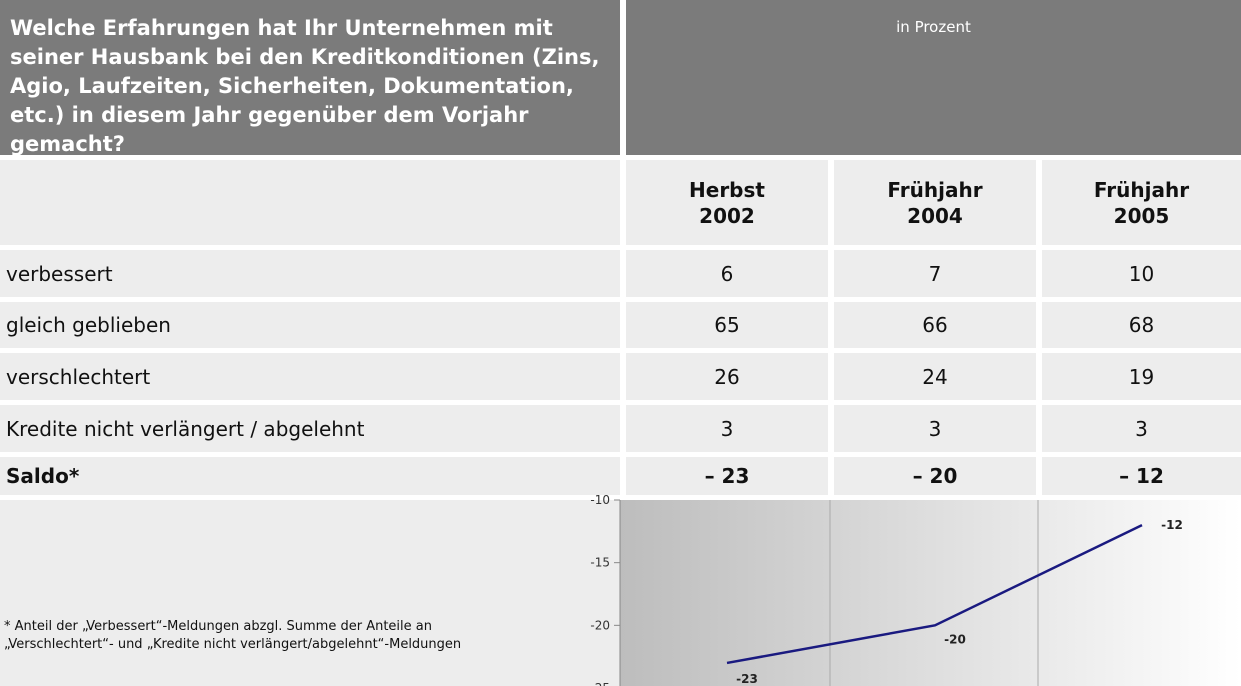 The image size is (1241, 686). Describe the element at coordinates (727, 376) in the screenshot. I see `cell-value: 26` at that location.